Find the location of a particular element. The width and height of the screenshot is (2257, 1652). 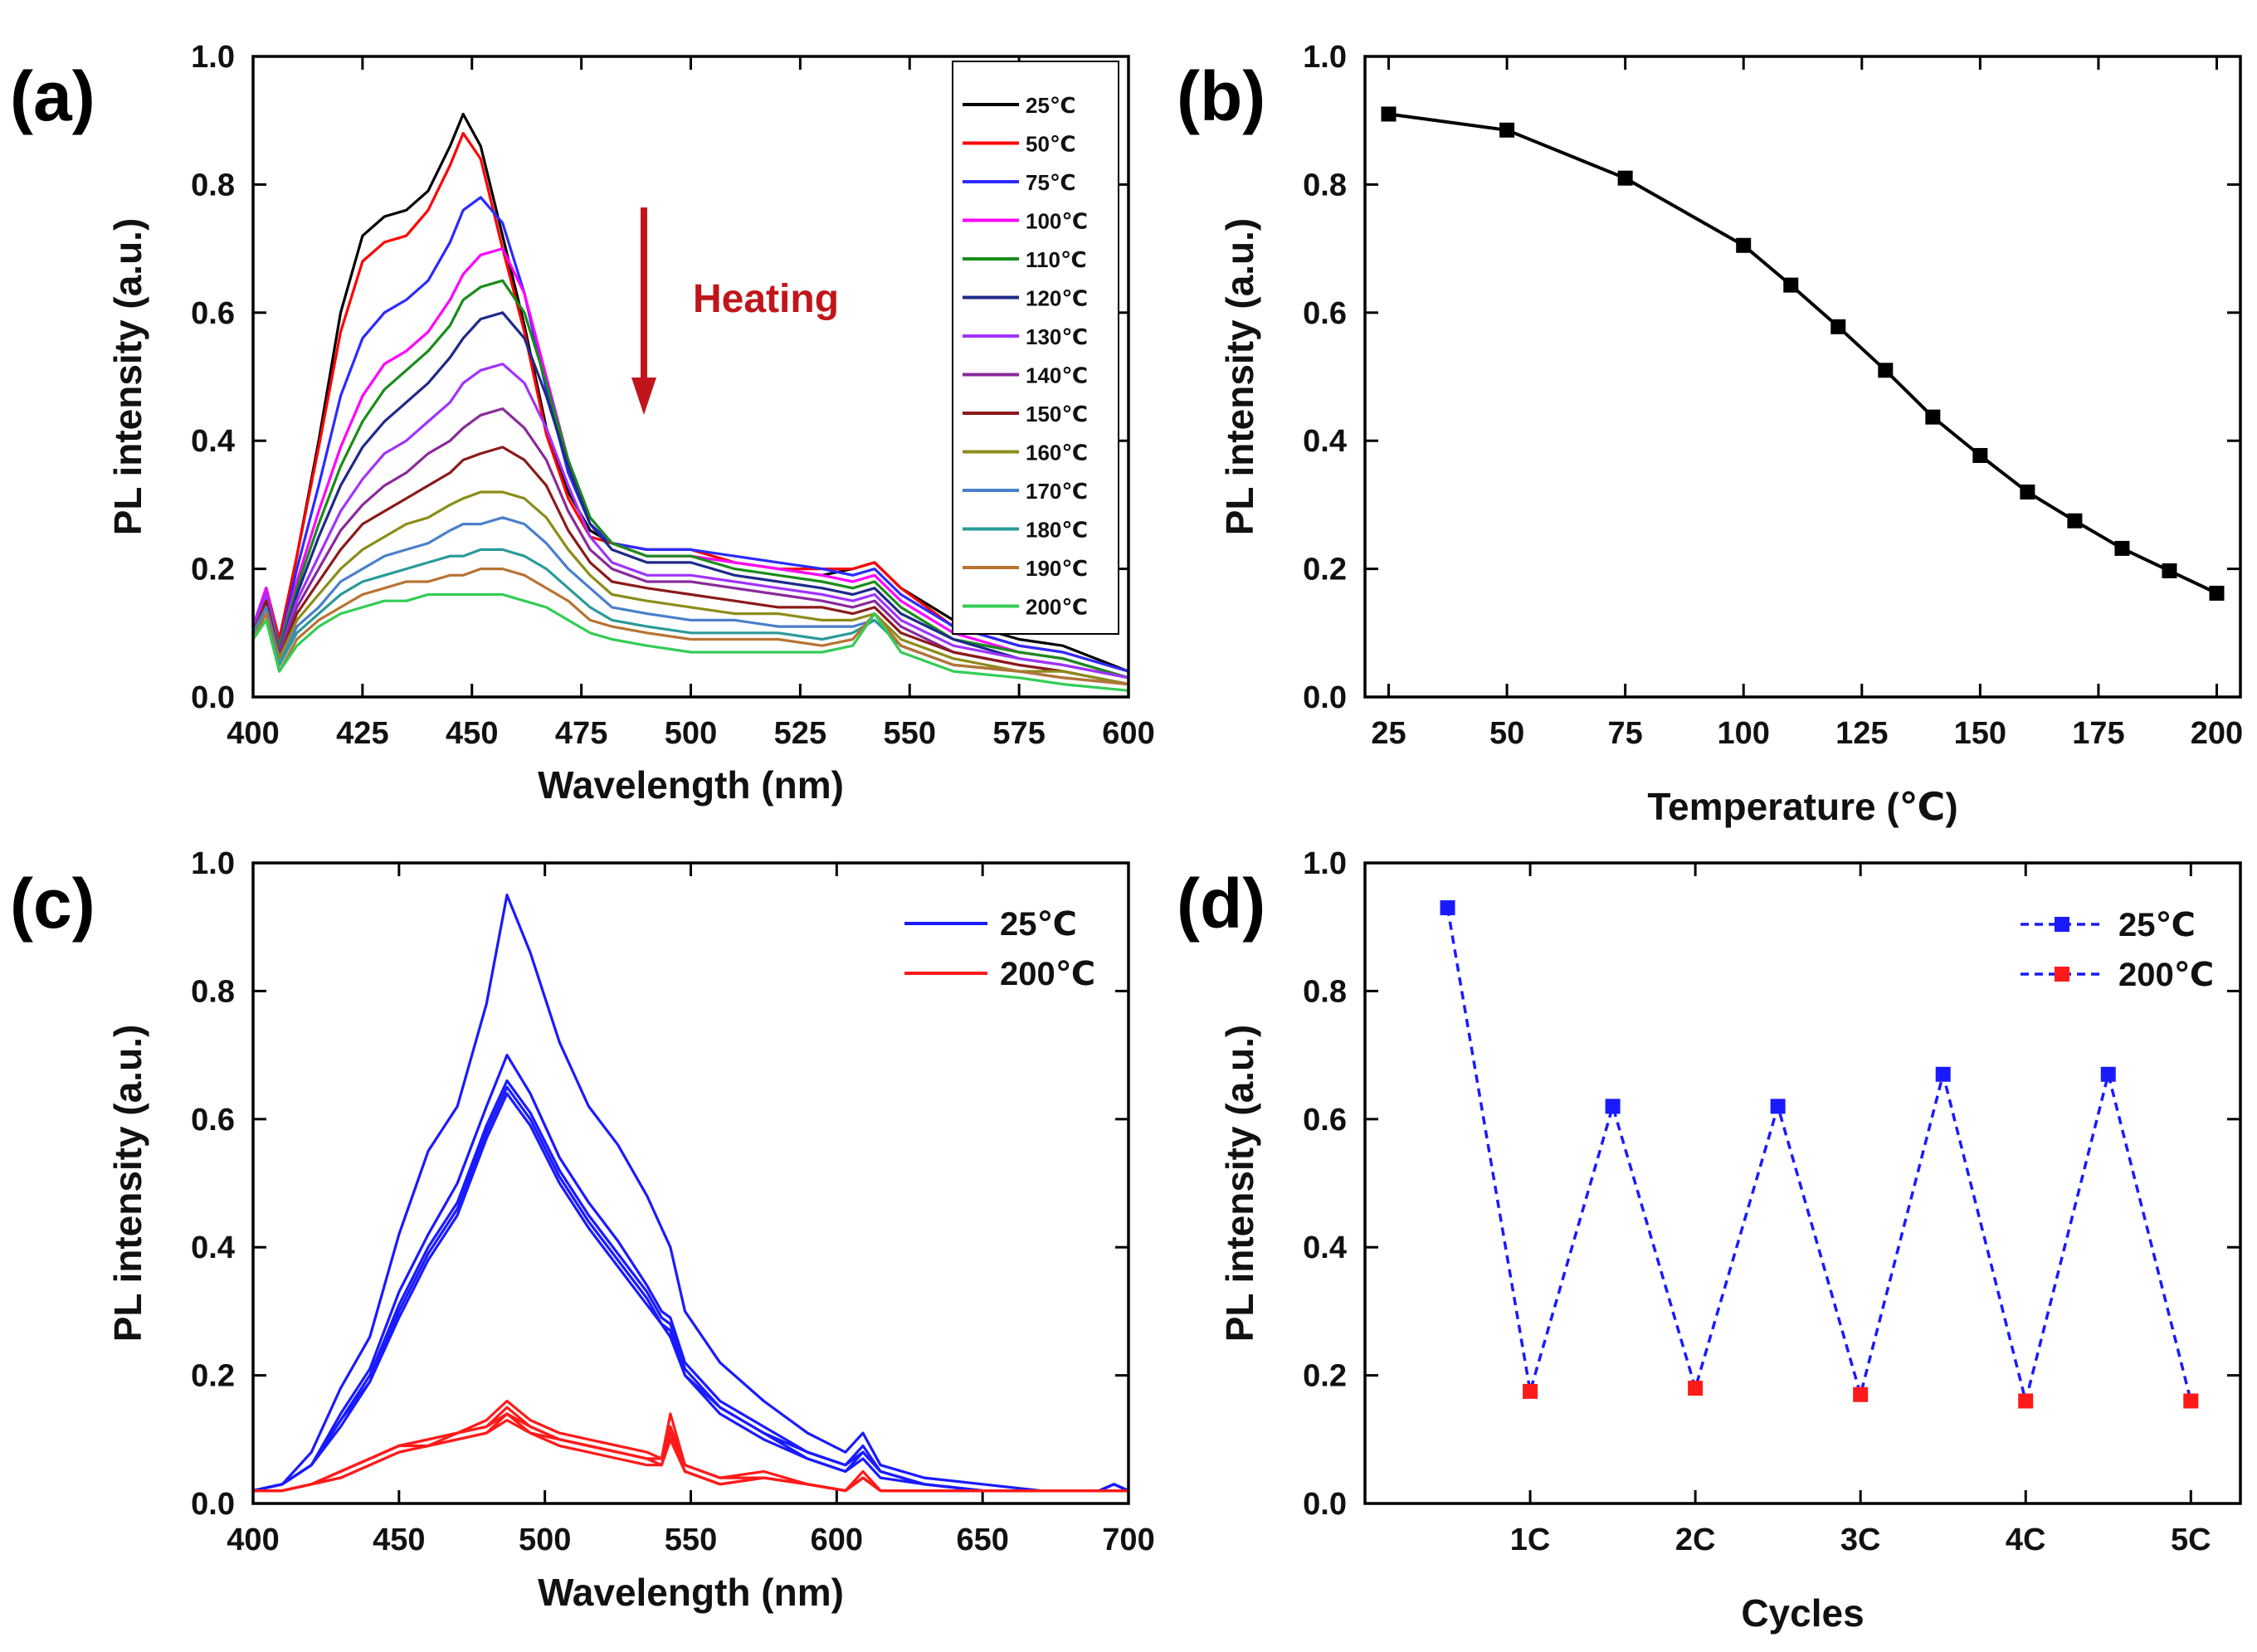

panel-label: (a) is located at coordinates (52, 96).